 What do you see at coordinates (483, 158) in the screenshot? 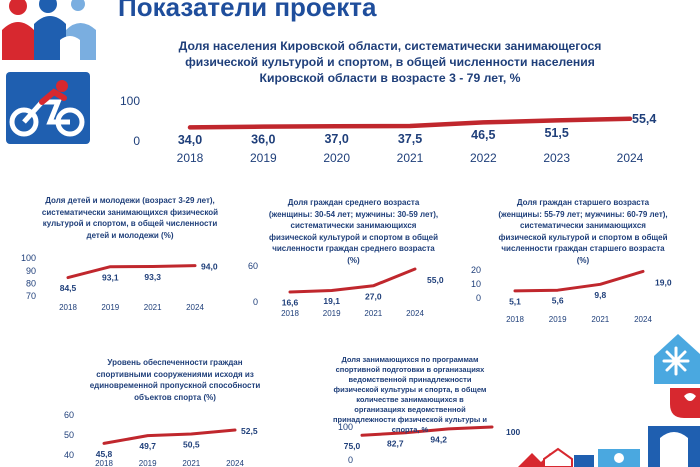
I see `main-xtick: 2022` at bounding box center [483, 158].